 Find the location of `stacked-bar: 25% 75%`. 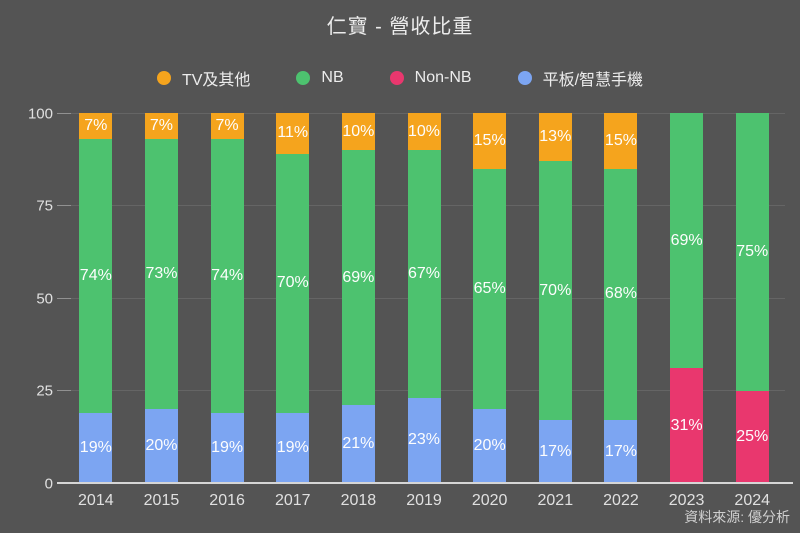

stacked-bar: 25% 75% is located at coordinates (752, 298).